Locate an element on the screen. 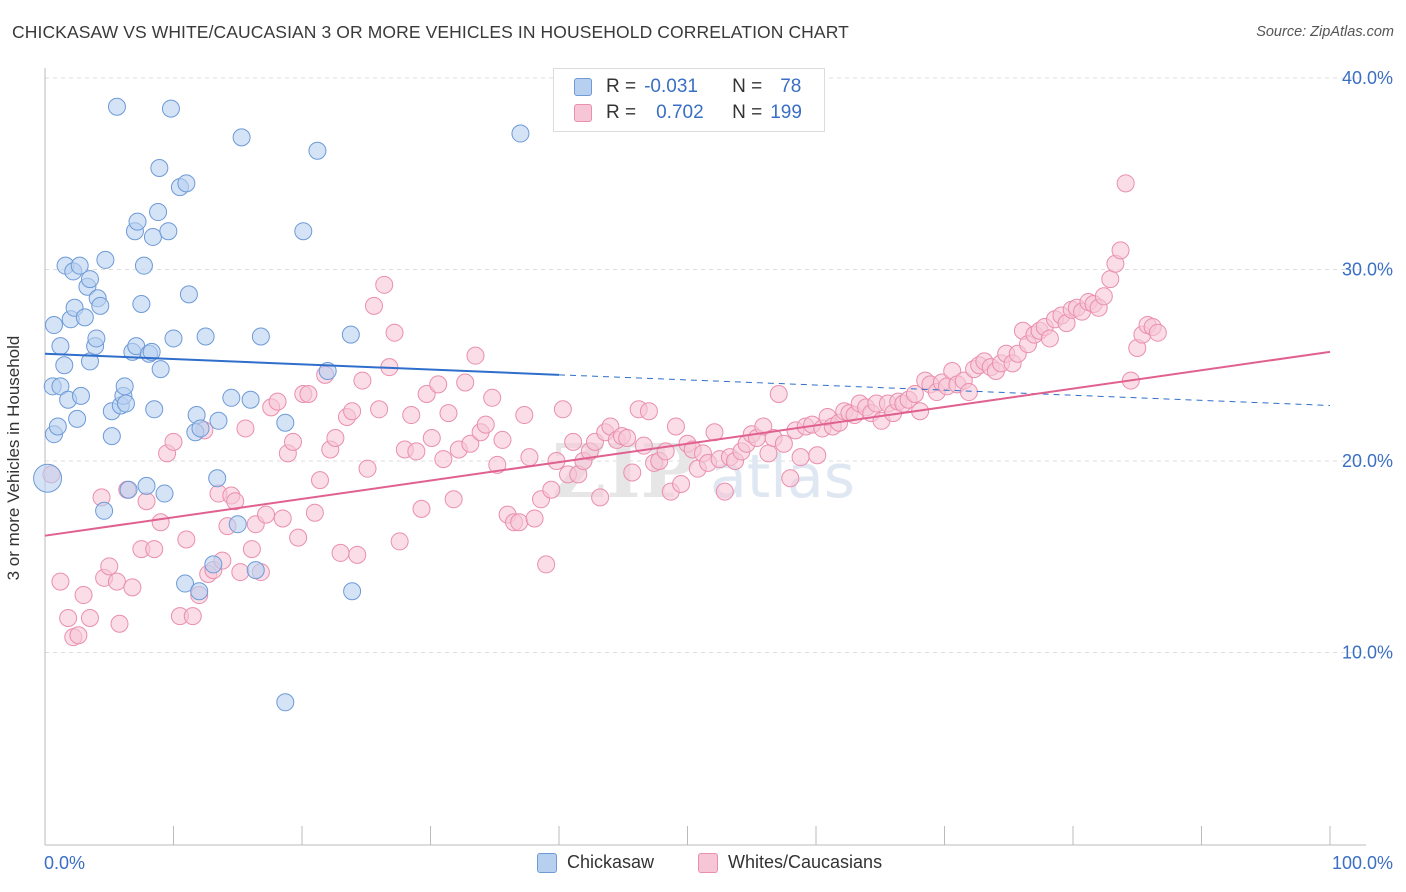  n-value-chickasaw: 78 is located at coordinates (791, 86).